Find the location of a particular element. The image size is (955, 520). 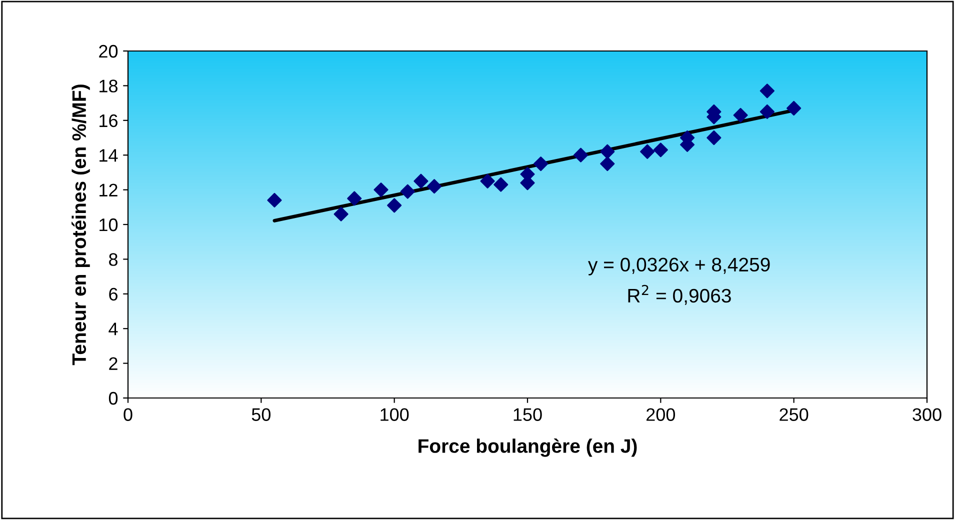

y-tick-label: 18 is located at coordinates (109, 86).